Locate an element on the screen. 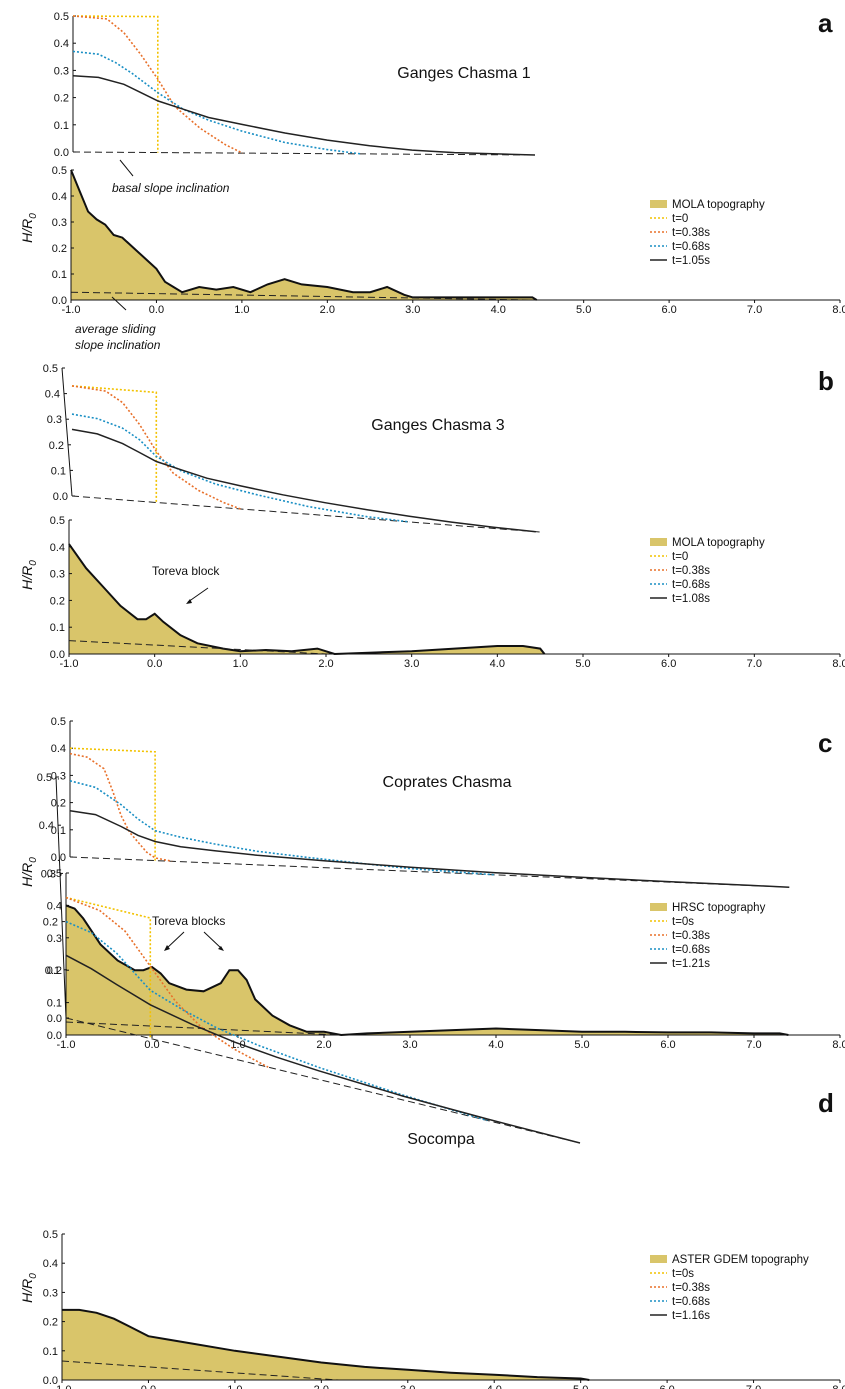 The width and height of the screenshot is (845, 1389). annotation-basal-slope: basal slope inclination is located at coordinates (171, 188).